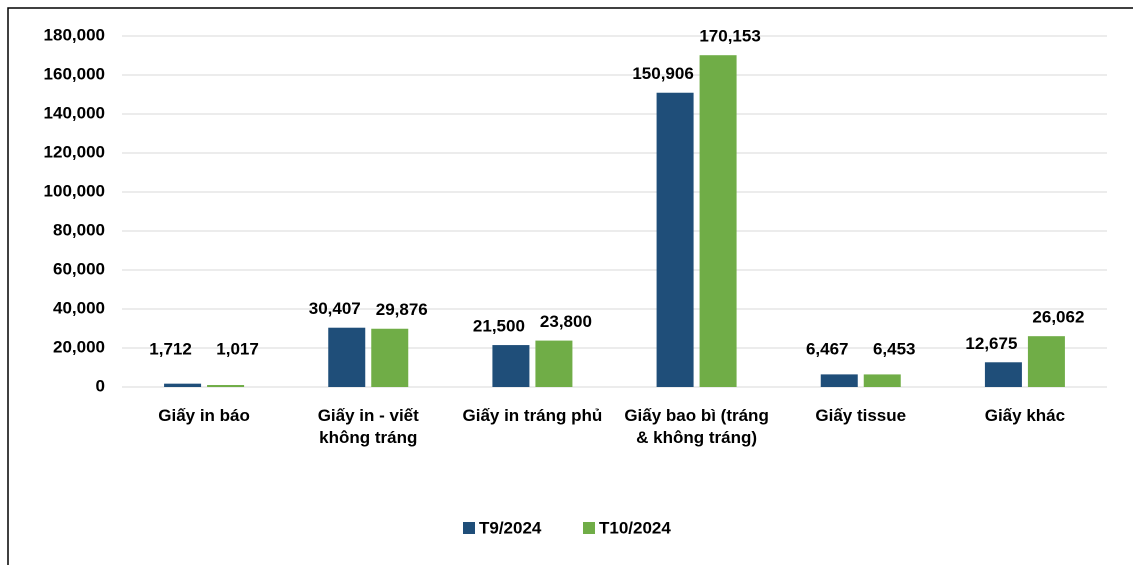  What do you see at coordinates (499, 326) in the screenshot?
I see `data-label: 21,500` at bounding box center [499, 326].